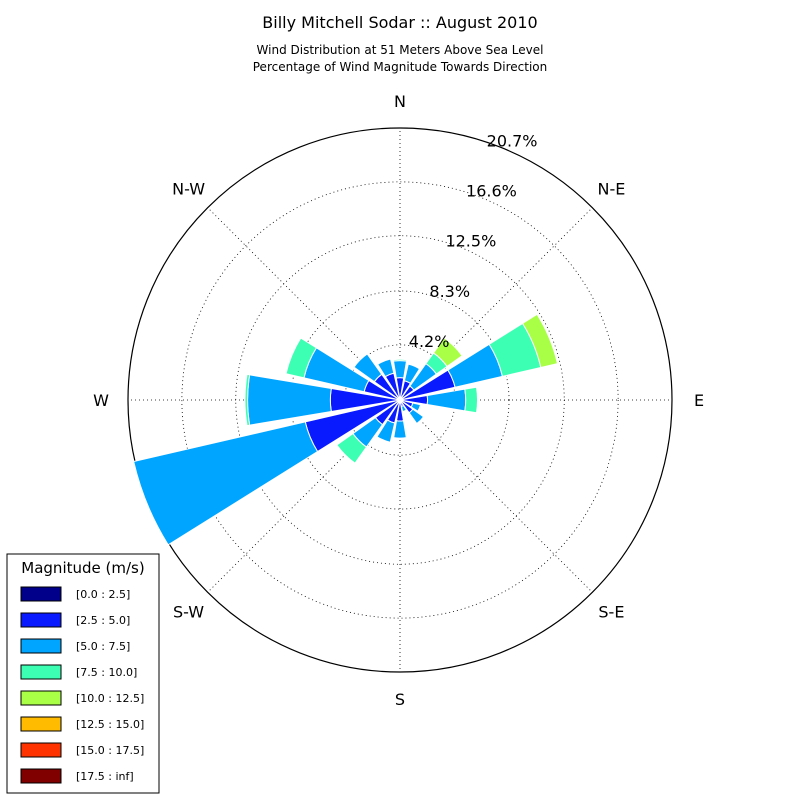  Describe the element at coordinates (491, 190) in the screenshot. I see `radial-tick-label: 16.6%` at that location.